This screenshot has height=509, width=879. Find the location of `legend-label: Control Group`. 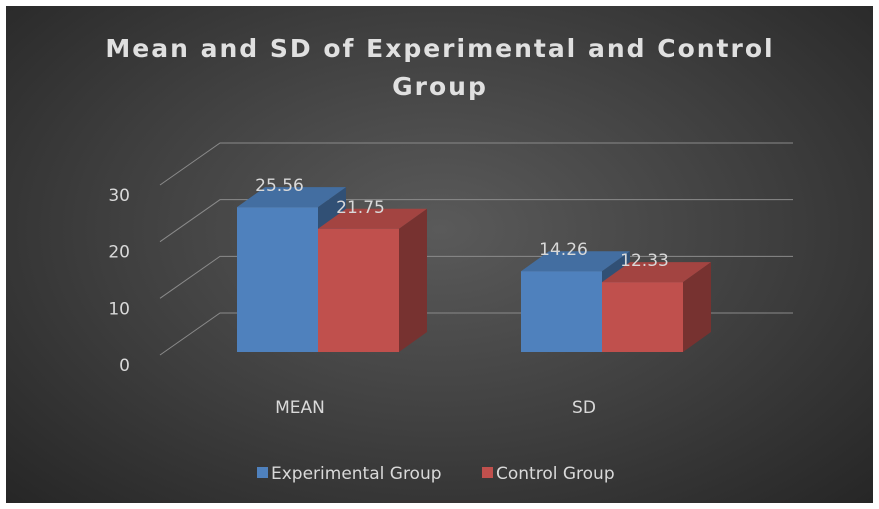

legend-label: Control Group is located at coordinates (555, 474).